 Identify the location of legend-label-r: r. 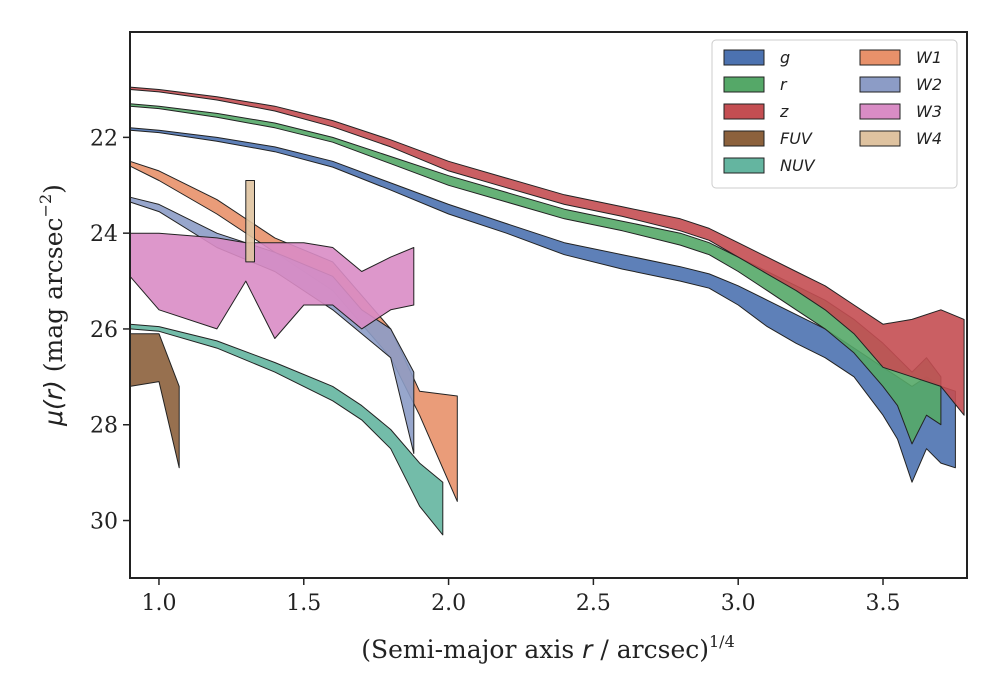
(784, 84).